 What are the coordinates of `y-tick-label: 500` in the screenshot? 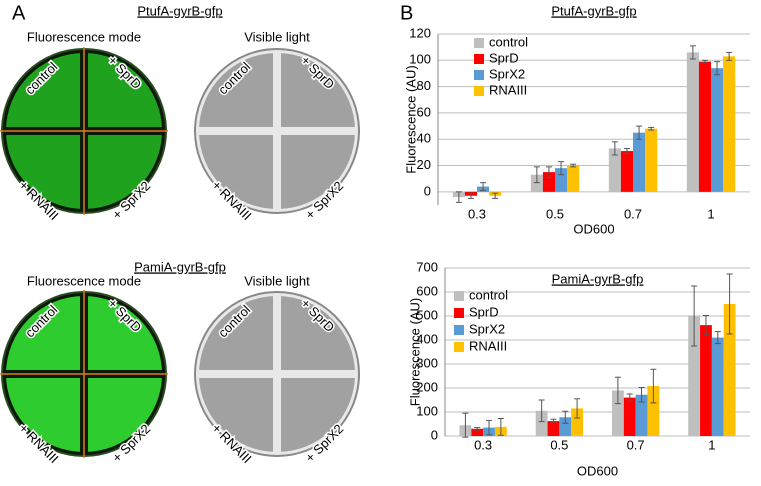 It's located at (427, 314).